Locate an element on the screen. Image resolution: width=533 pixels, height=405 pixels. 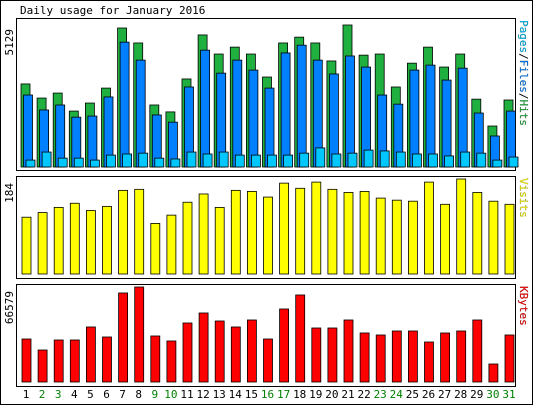
x-tick-label: 6 is located at coordinates (106, 394).